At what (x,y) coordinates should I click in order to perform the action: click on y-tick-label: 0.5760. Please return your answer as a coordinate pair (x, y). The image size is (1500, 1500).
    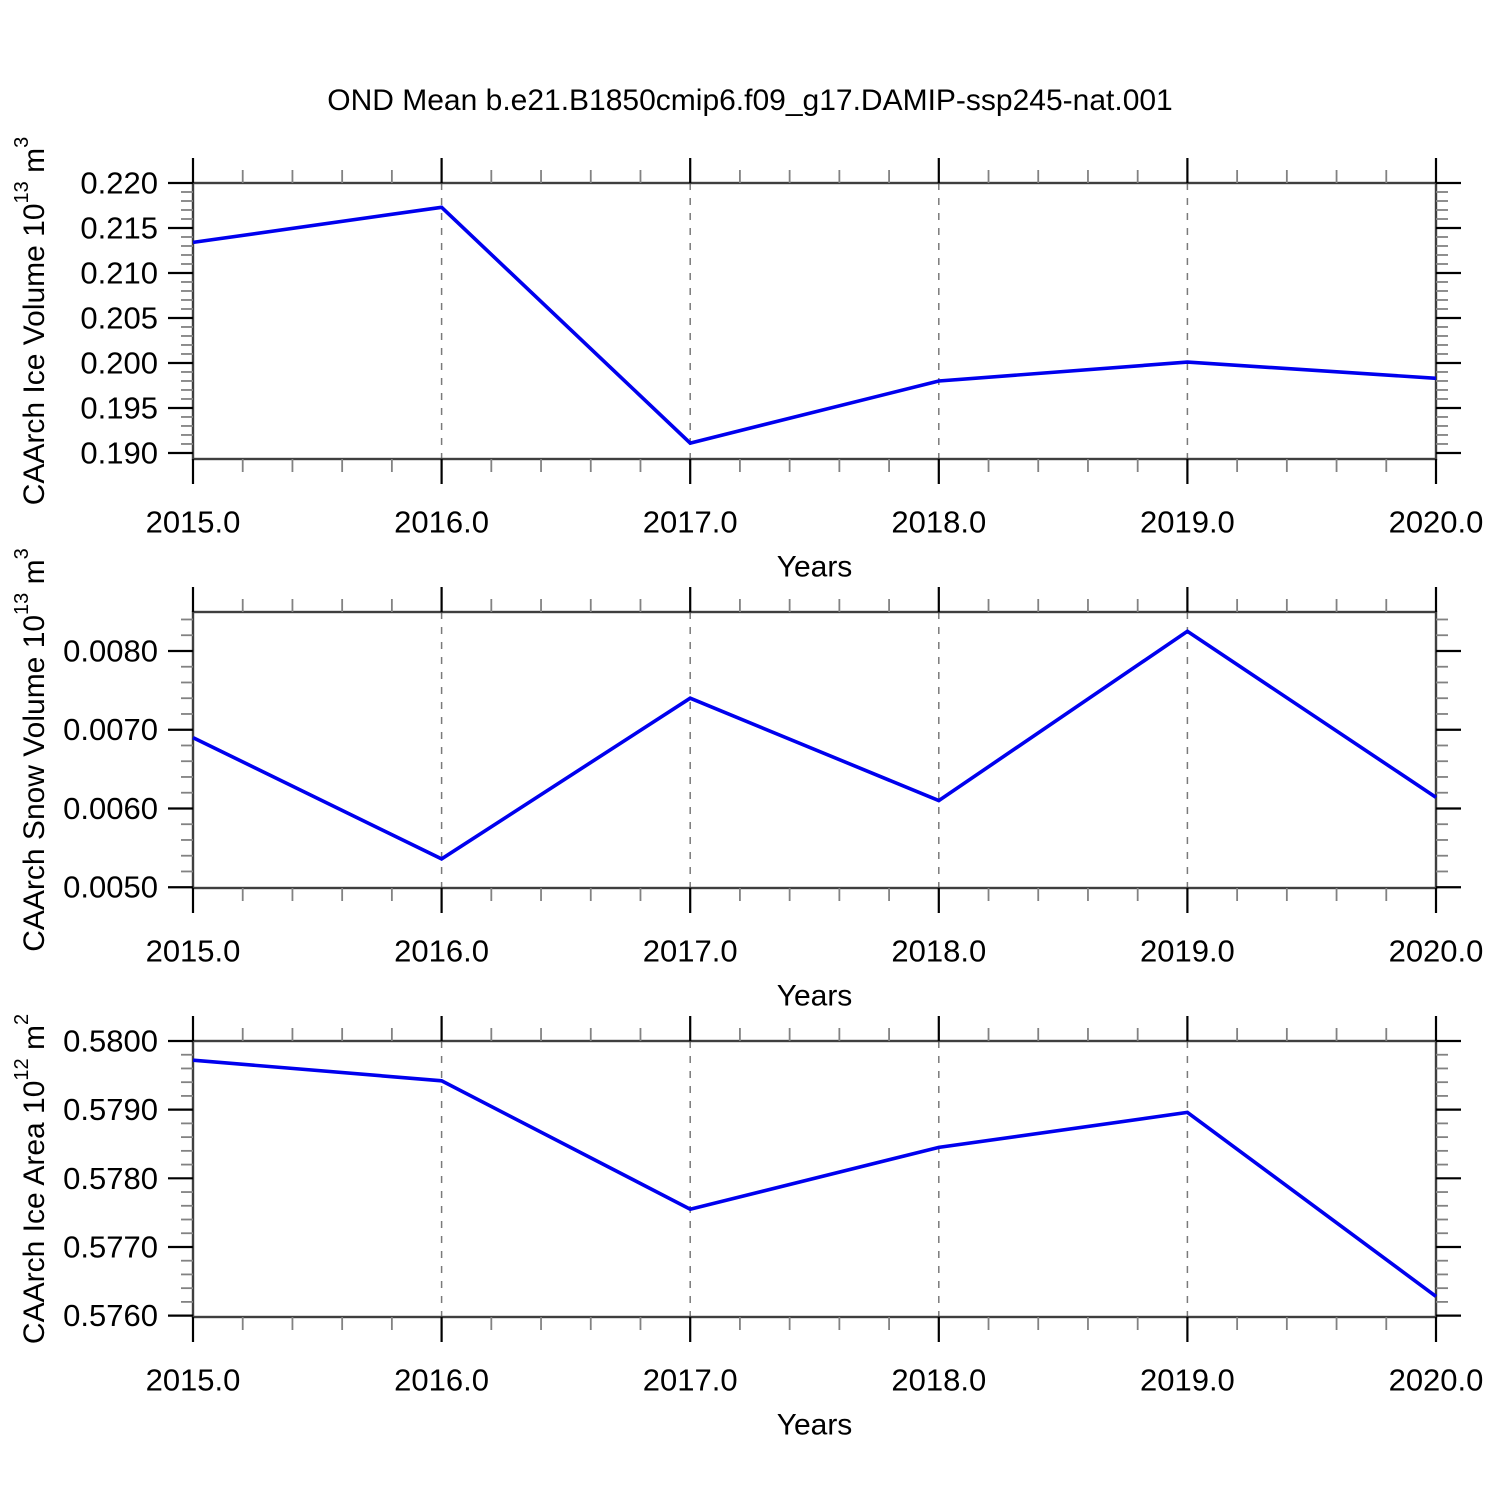
    Looking at the image, I should click on (110, 1315).